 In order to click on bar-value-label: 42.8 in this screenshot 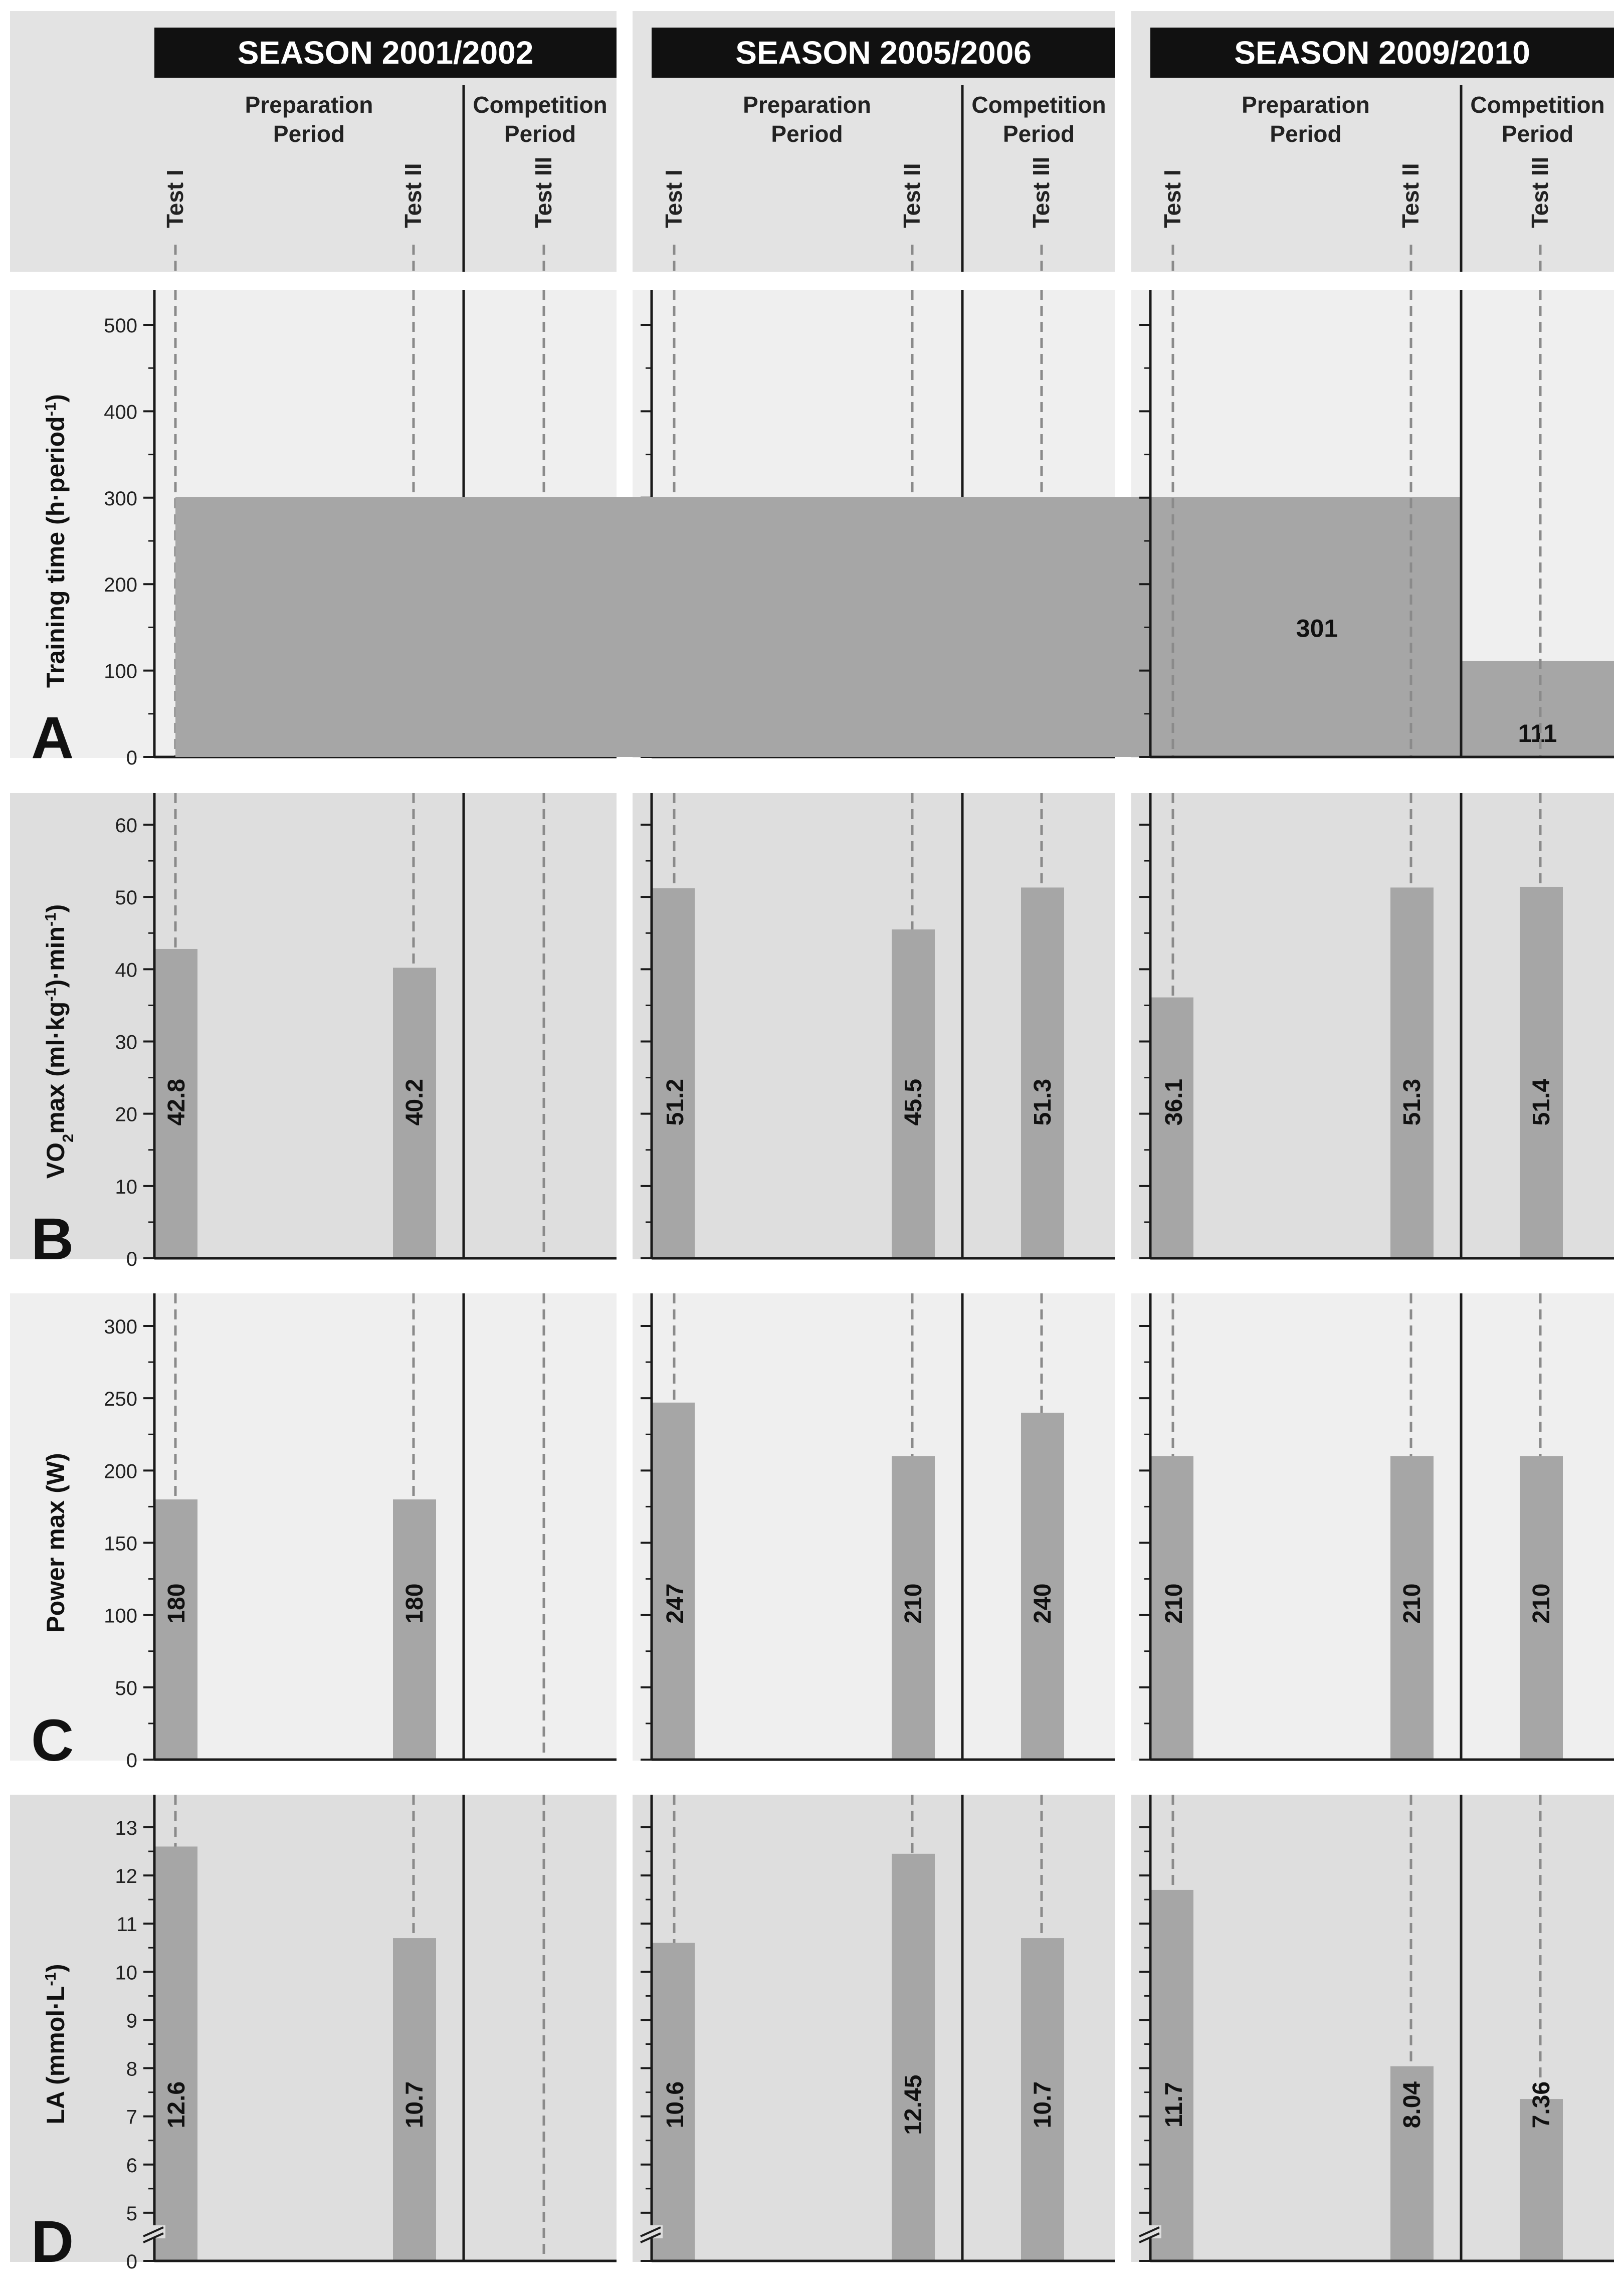, I will do `click(176, 1102)`.